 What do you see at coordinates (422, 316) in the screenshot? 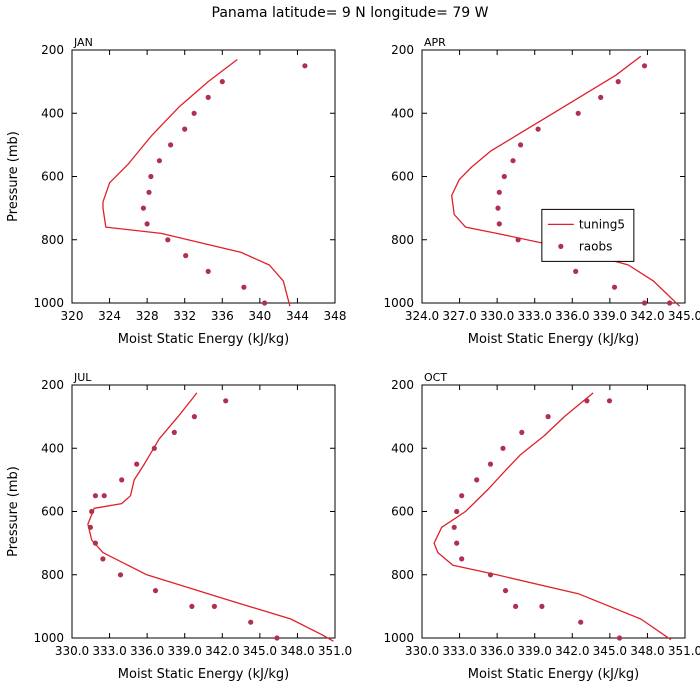
I see `x-tick-label: 324.0` at bounding box center [422, 316].